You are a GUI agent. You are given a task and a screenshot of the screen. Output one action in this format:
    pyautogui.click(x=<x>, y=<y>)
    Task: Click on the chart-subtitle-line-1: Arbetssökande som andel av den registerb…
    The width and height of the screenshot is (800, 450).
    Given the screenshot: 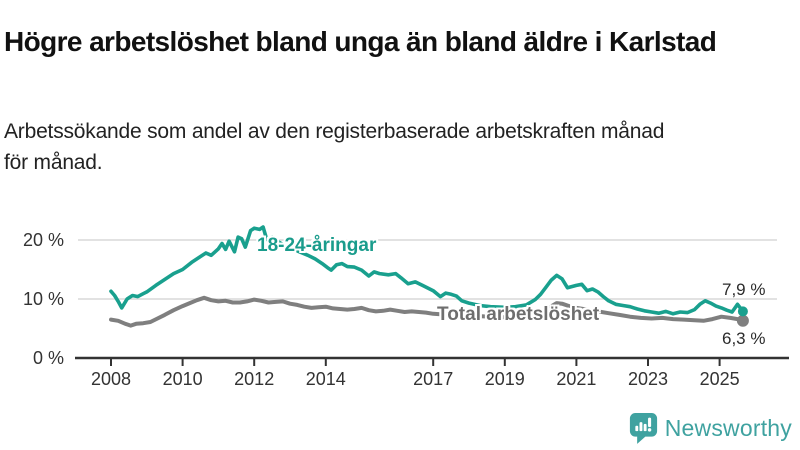 What is the action you would take?
    pyautogui.click(x=334, y=131)
    